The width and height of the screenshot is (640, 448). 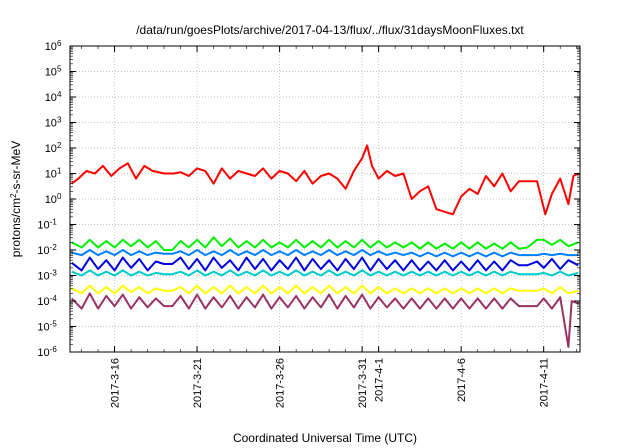 I want to click on y-tick-label-exp: -1, so click(x=54, y=221).